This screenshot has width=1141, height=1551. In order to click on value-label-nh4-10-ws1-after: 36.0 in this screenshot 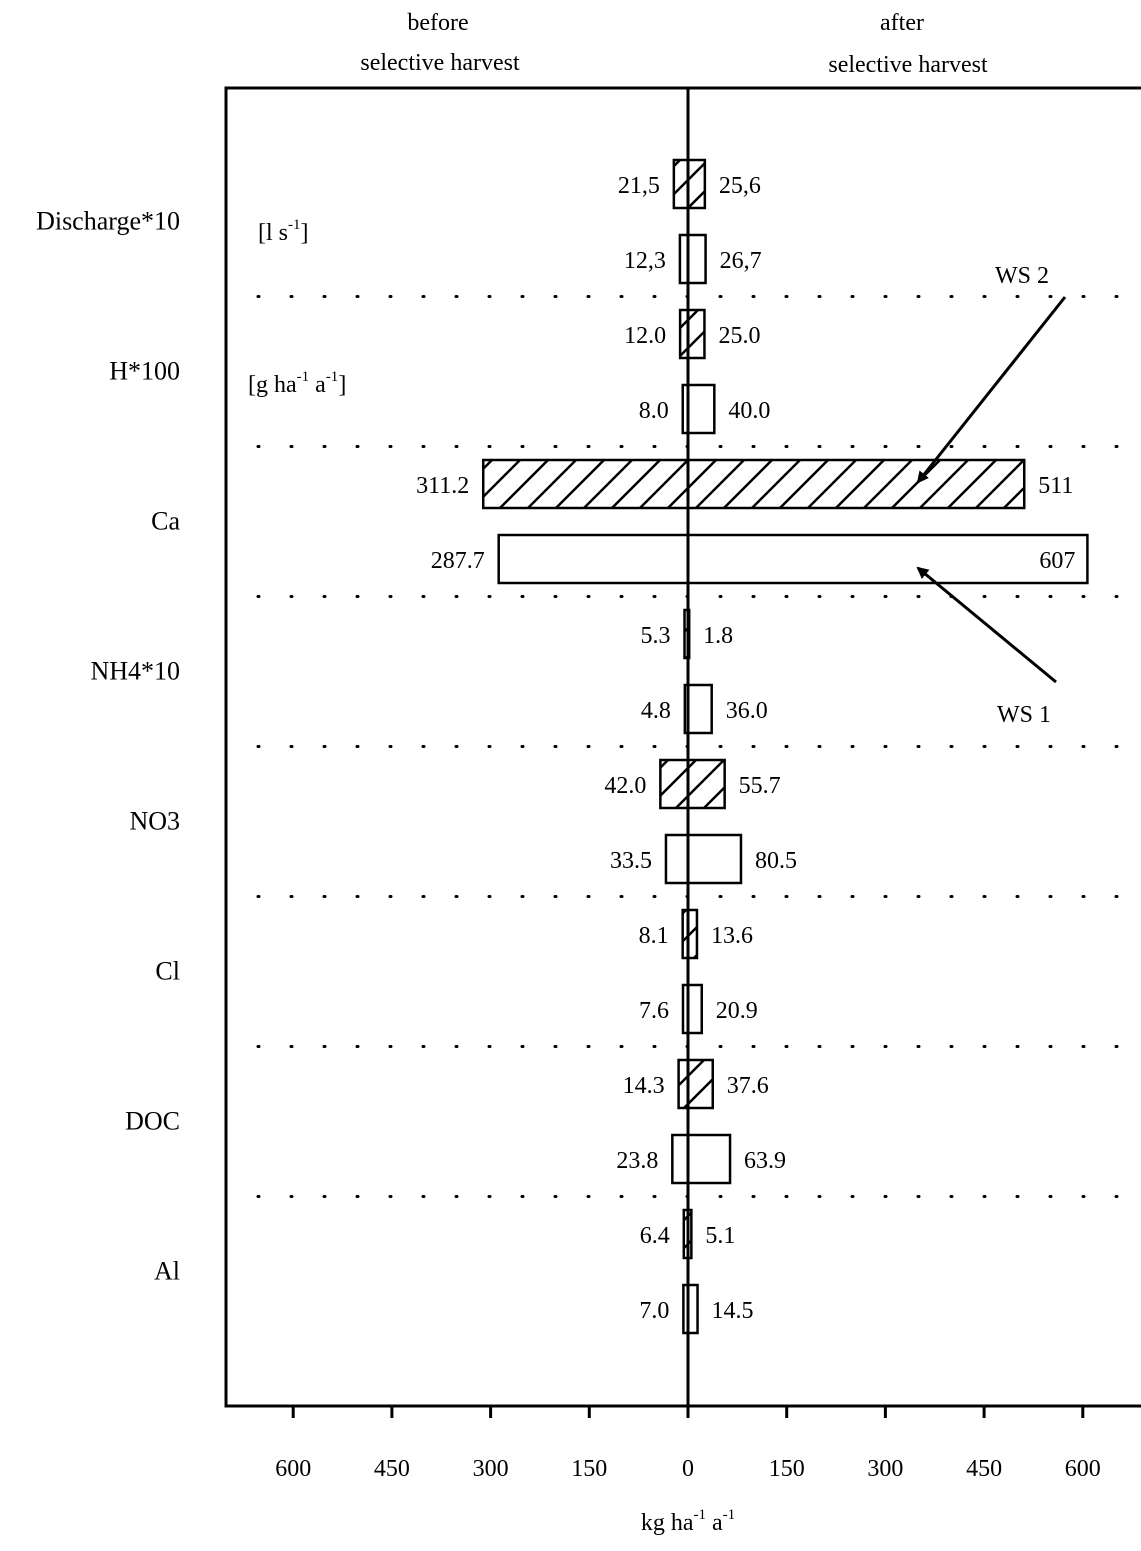, I will do `click(747, 711)`.